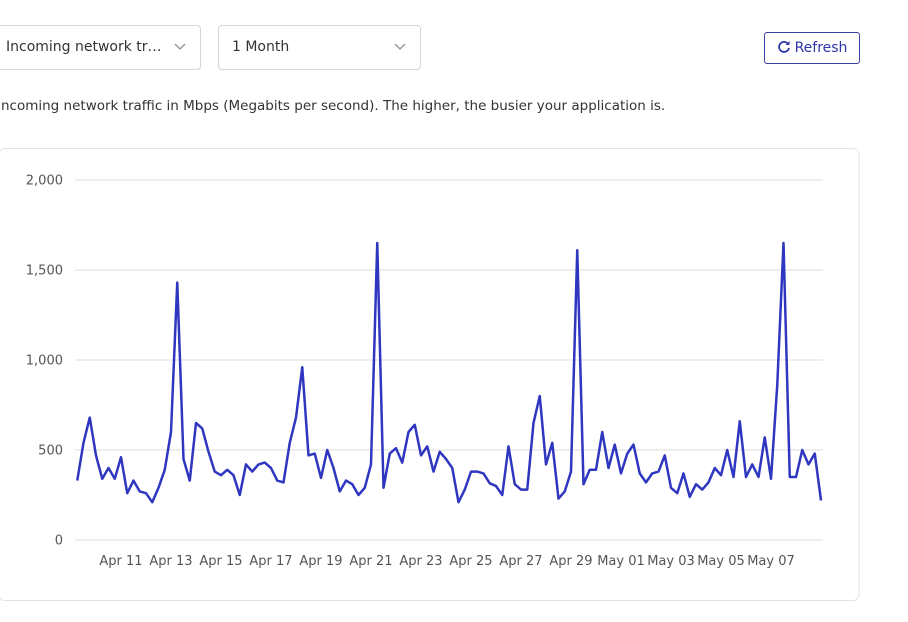 The height and width of the screenshot is (622, 908). Describe the element at coordinates (120, 561) in the screenshot. I see `x-tick-label: Apr 11` at that location.